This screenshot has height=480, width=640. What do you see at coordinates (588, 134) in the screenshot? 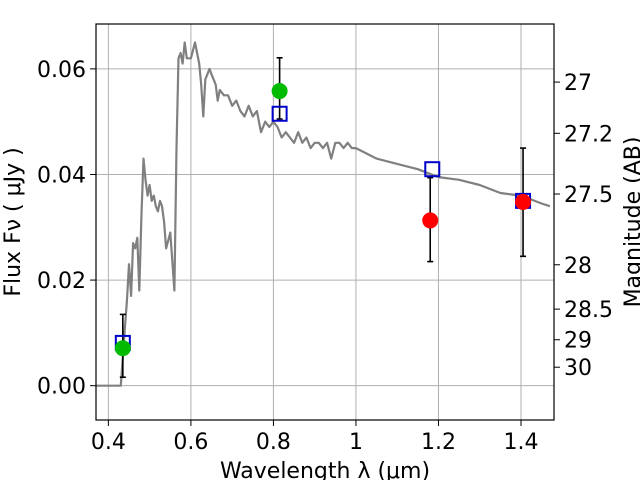
I see `y2-tick-label: 27.2` at bounding box center [588, 134].